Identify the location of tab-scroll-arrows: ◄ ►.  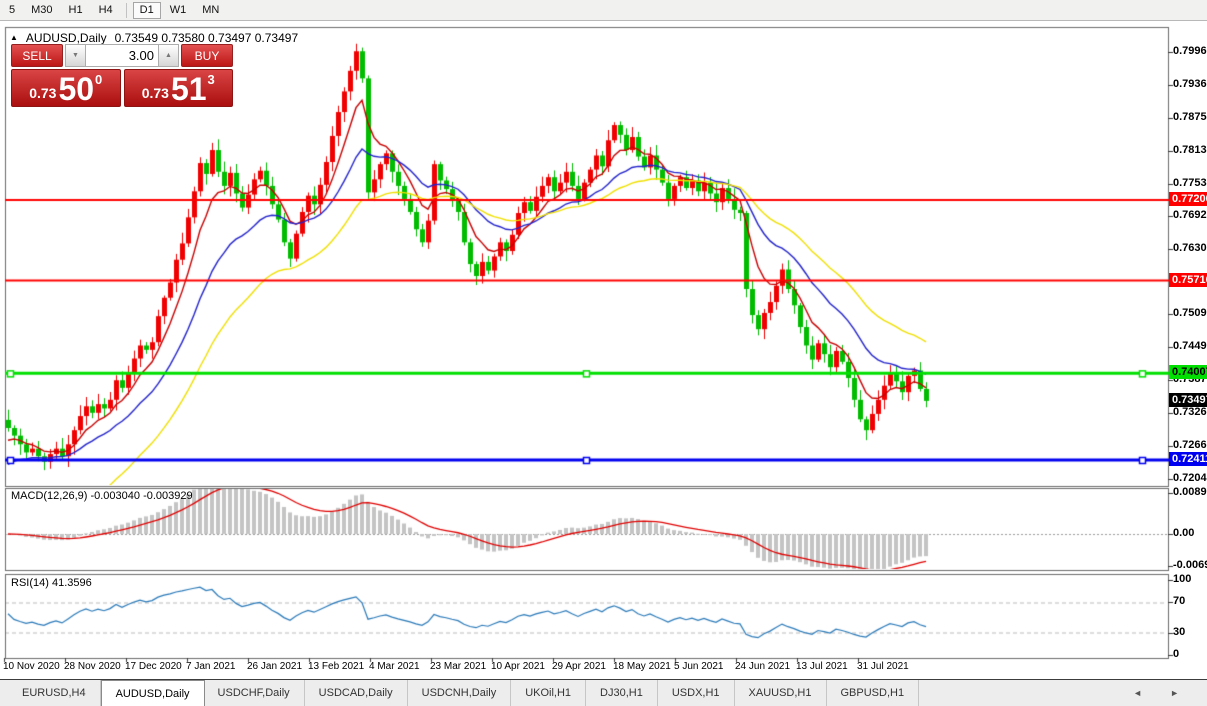
(1167, 693).